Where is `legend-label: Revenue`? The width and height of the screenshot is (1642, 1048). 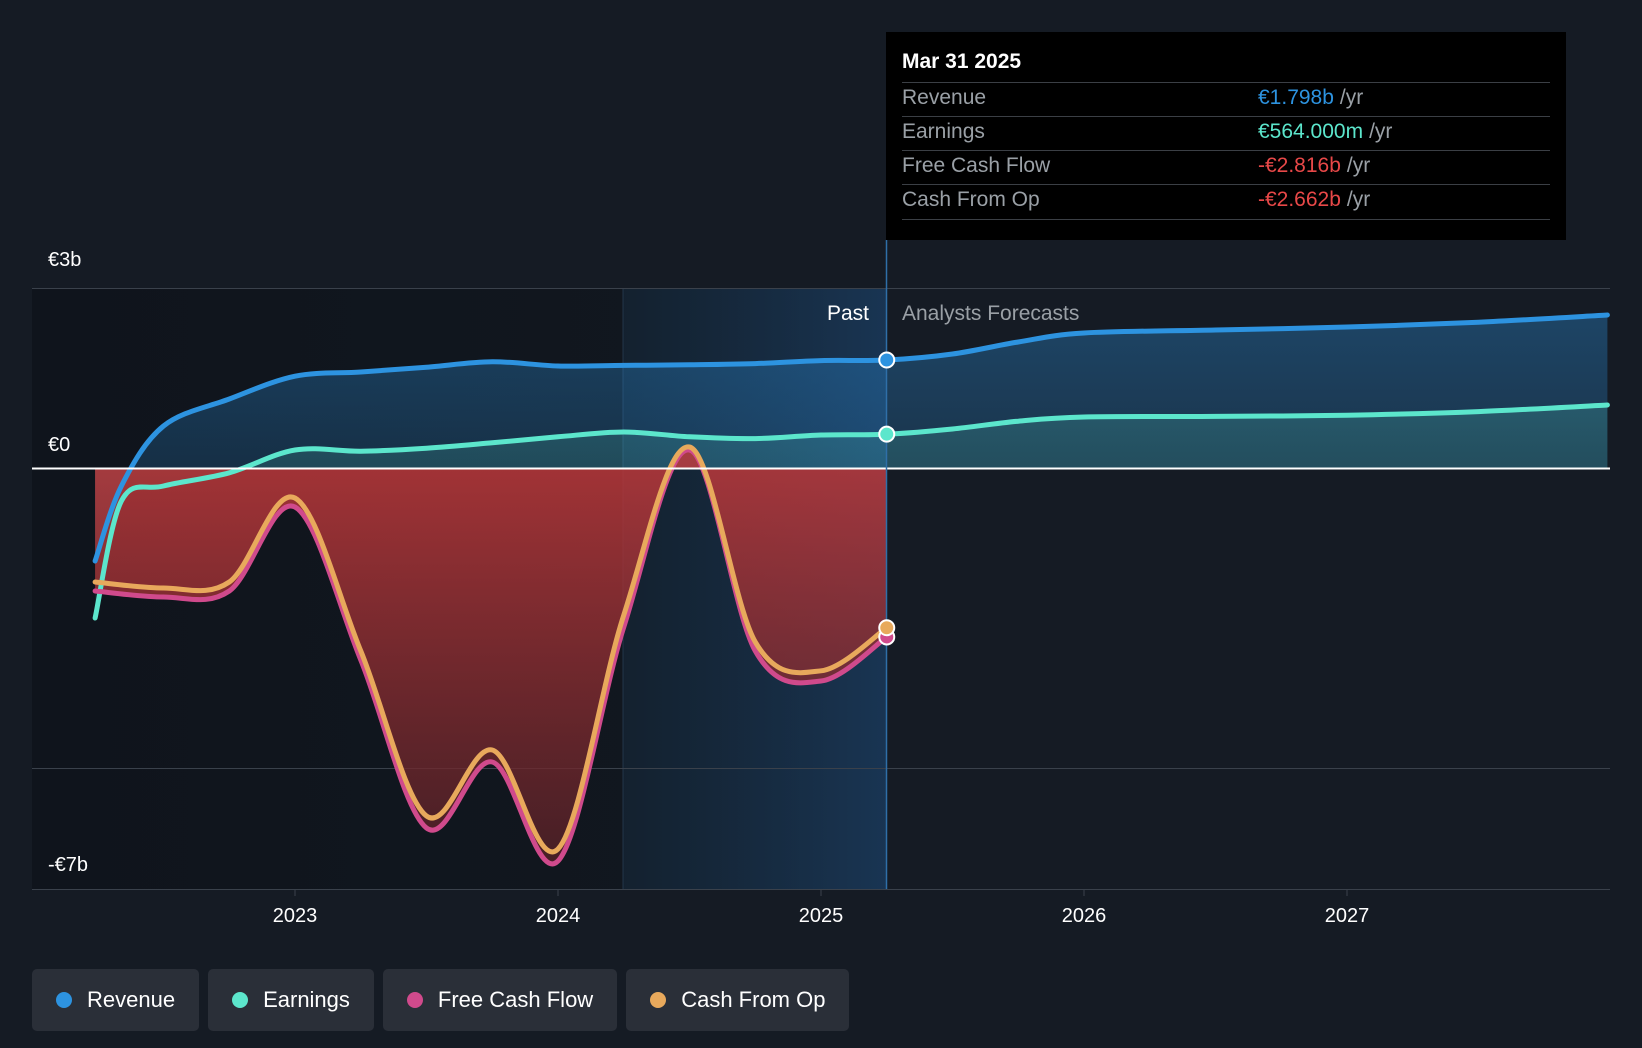 legend-label: Revenue is located at coordinates (131, 999).